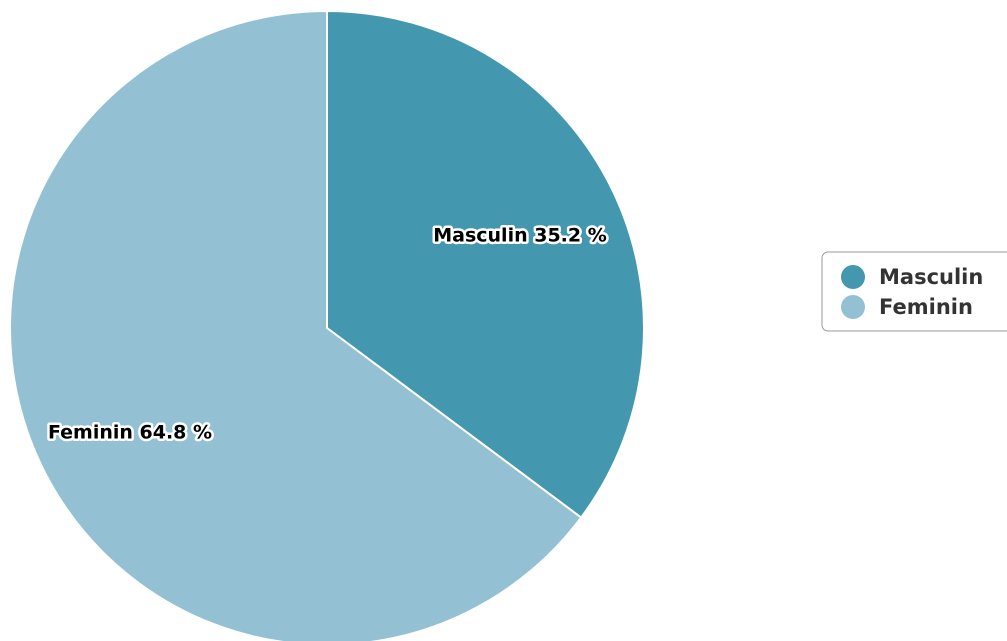 This screenshot has width=1007, height=641. I want to click on data-label-feminin: Feminin 64.8 %, so click(130, 433).